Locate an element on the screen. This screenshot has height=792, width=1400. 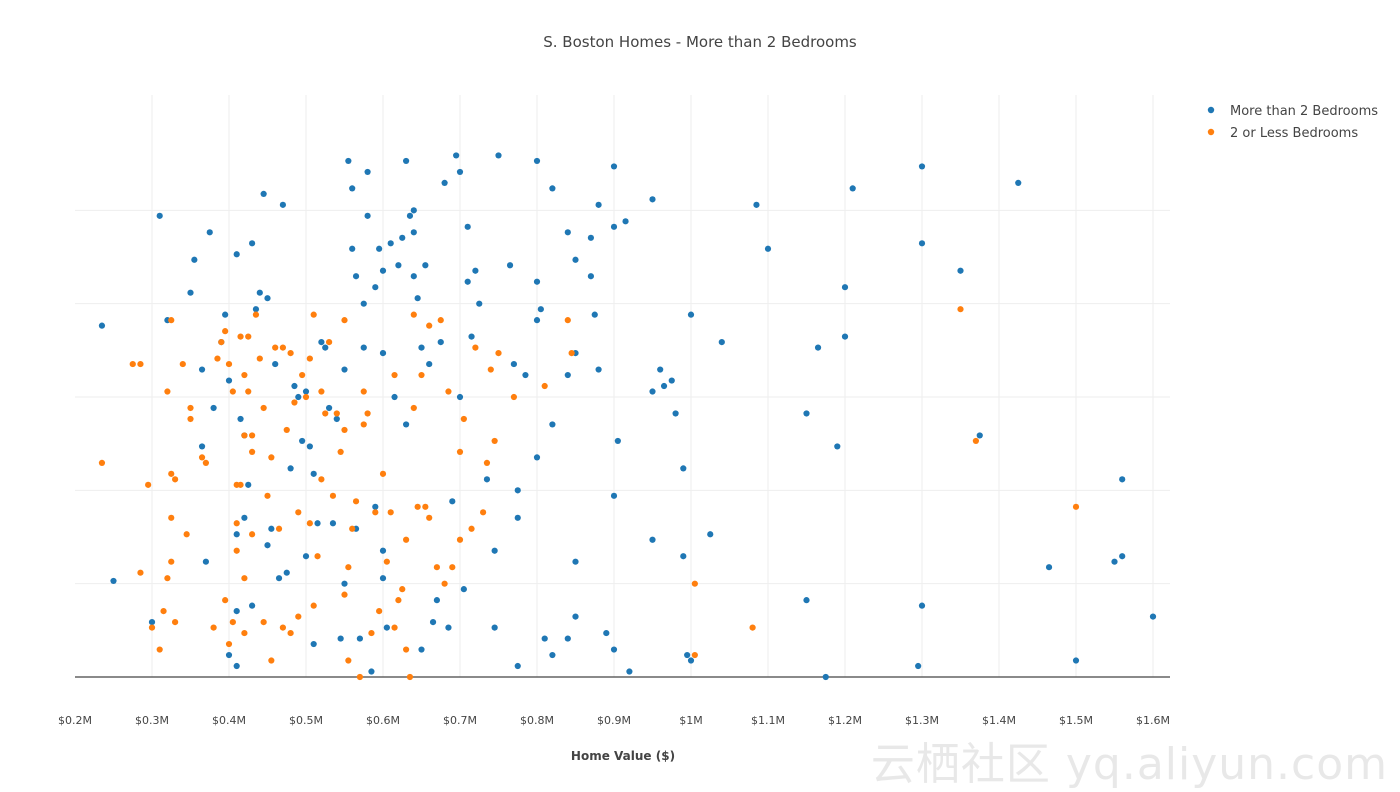
legend-label-2-or-less: 2 or Less Bedrooms is located at coordinates (1294, 133).